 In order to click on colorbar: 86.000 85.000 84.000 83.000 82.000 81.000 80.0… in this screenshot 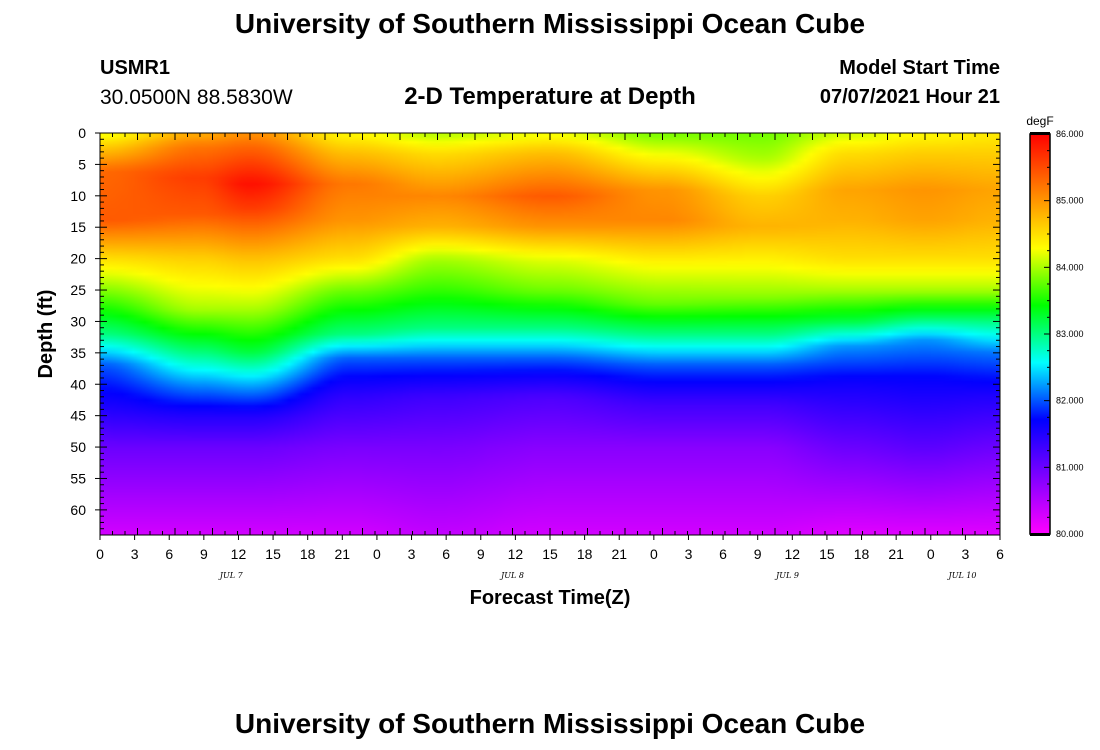, I will do `click(1054, 326)`.